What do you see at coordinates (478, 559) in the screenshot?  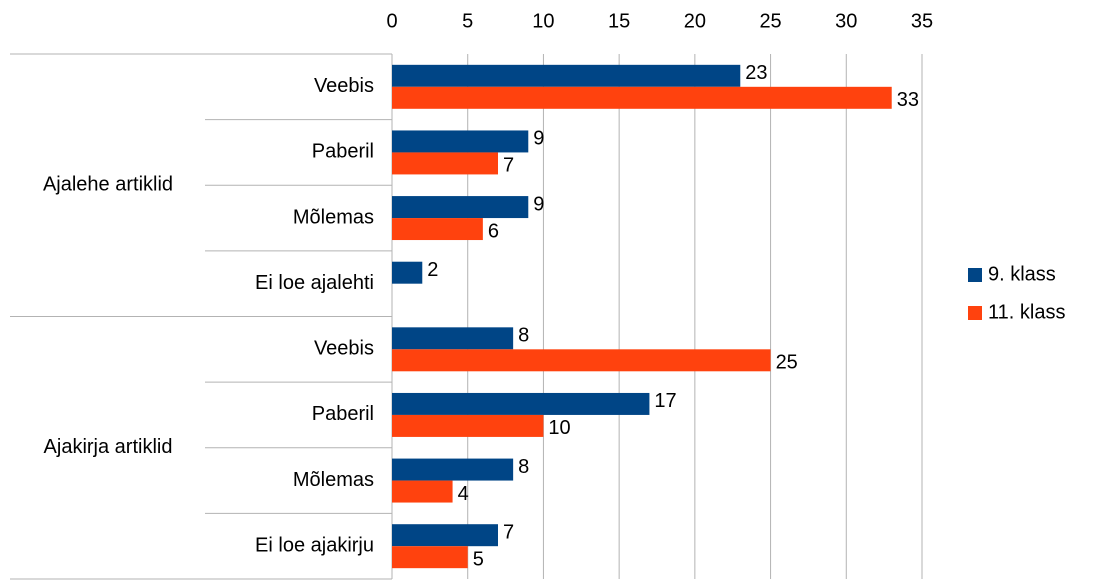 I see `data-label: 5` at bounding box center [478, 559].